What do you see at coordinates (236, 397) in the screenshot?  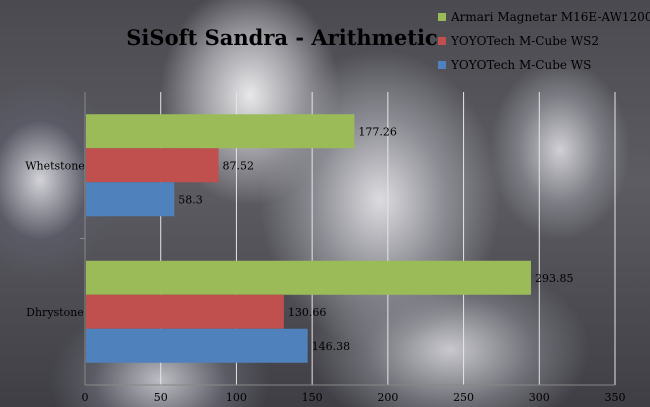 I see `x-tick-label: 100` at bounding box center [236, 397].